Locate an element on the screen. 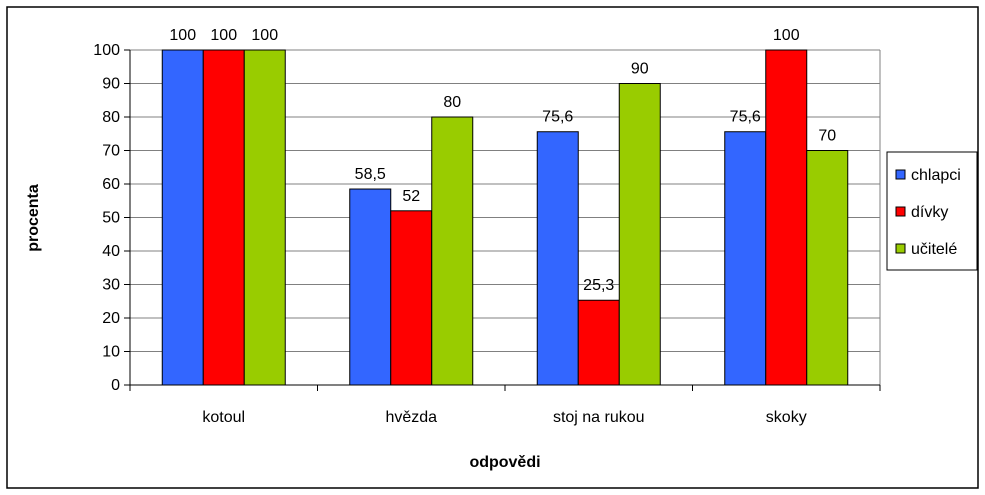 This screenshot has height=495, width=985. y-tick-label: 80 is located at coordinates (111, 117).